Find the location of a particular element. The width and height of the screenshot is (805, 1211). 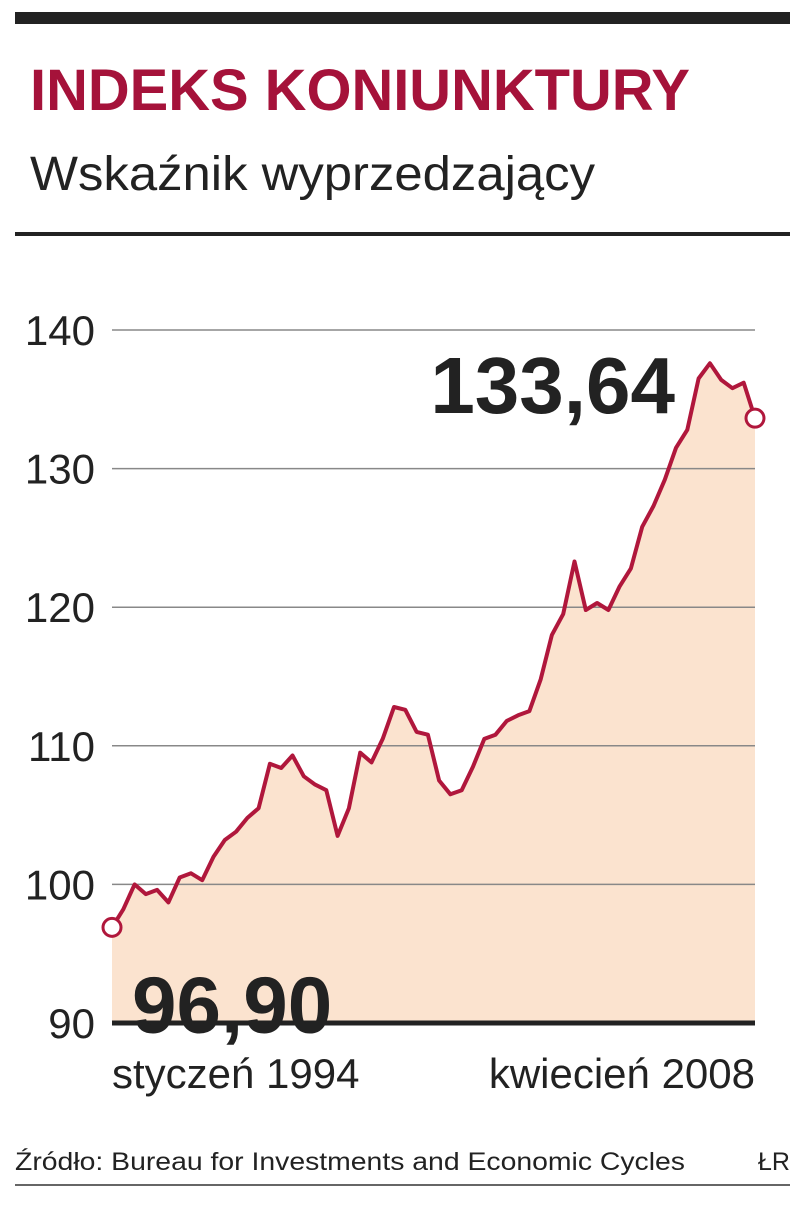

x-tick-label: styczeń 1994 is located at coordinates (236, 1073).